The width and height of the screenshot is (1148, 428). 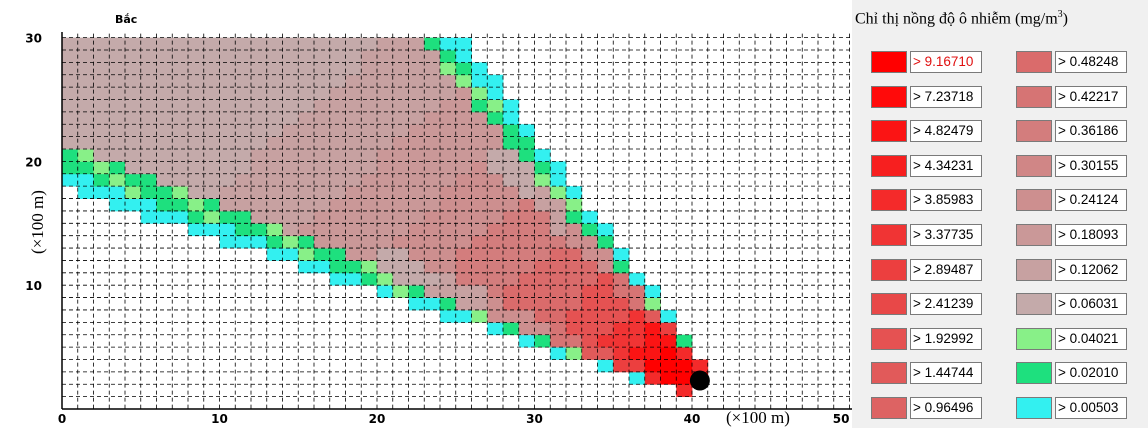 I want to click on legend-item: > 0.30155, so click(x=1071, y=166).